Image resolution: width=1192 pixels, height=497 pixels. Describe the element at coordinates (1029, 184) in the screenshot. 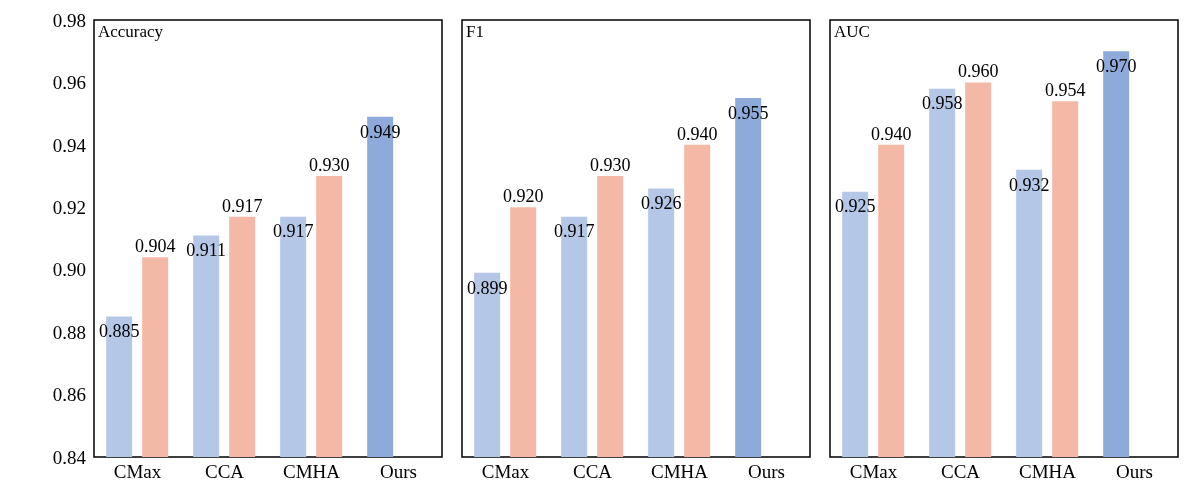

I see `data-label: 0.932` at that location.